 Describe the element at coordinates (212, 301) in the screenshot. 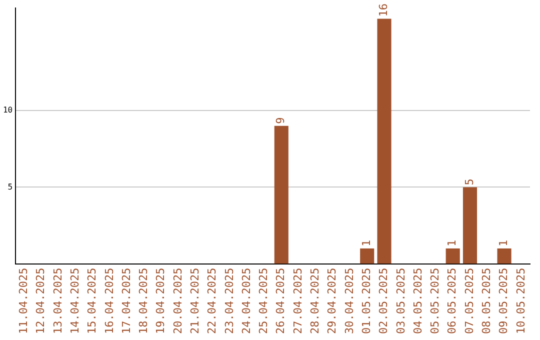

I see `x-tick-label: 22.04.2025` at that location.